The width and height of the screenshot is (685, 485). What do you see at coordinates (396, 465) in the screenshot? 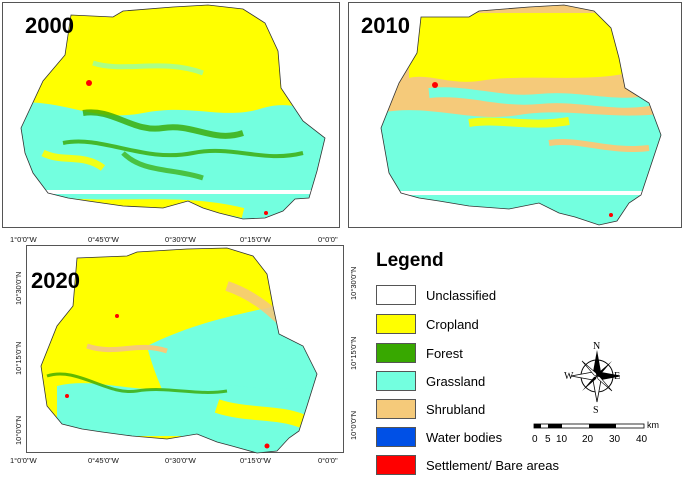
I see `swatch-settlement` at bounding box center [396, 465].